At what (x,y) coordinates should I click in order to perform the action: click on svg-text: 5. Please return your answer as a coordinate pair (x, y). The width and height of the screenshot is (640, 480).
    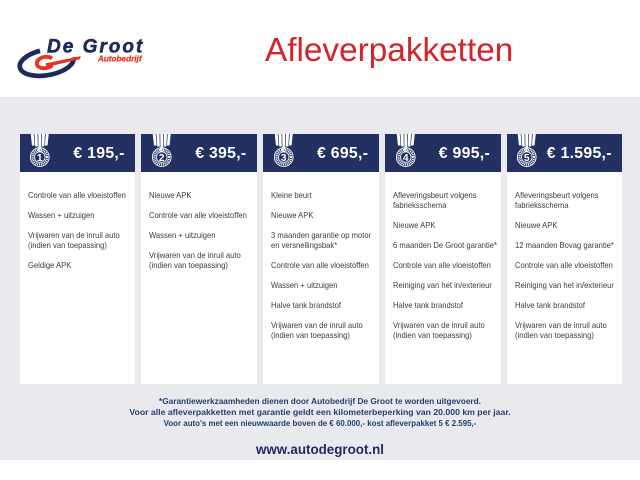
    Looking at the image, I should click on (527, 157).